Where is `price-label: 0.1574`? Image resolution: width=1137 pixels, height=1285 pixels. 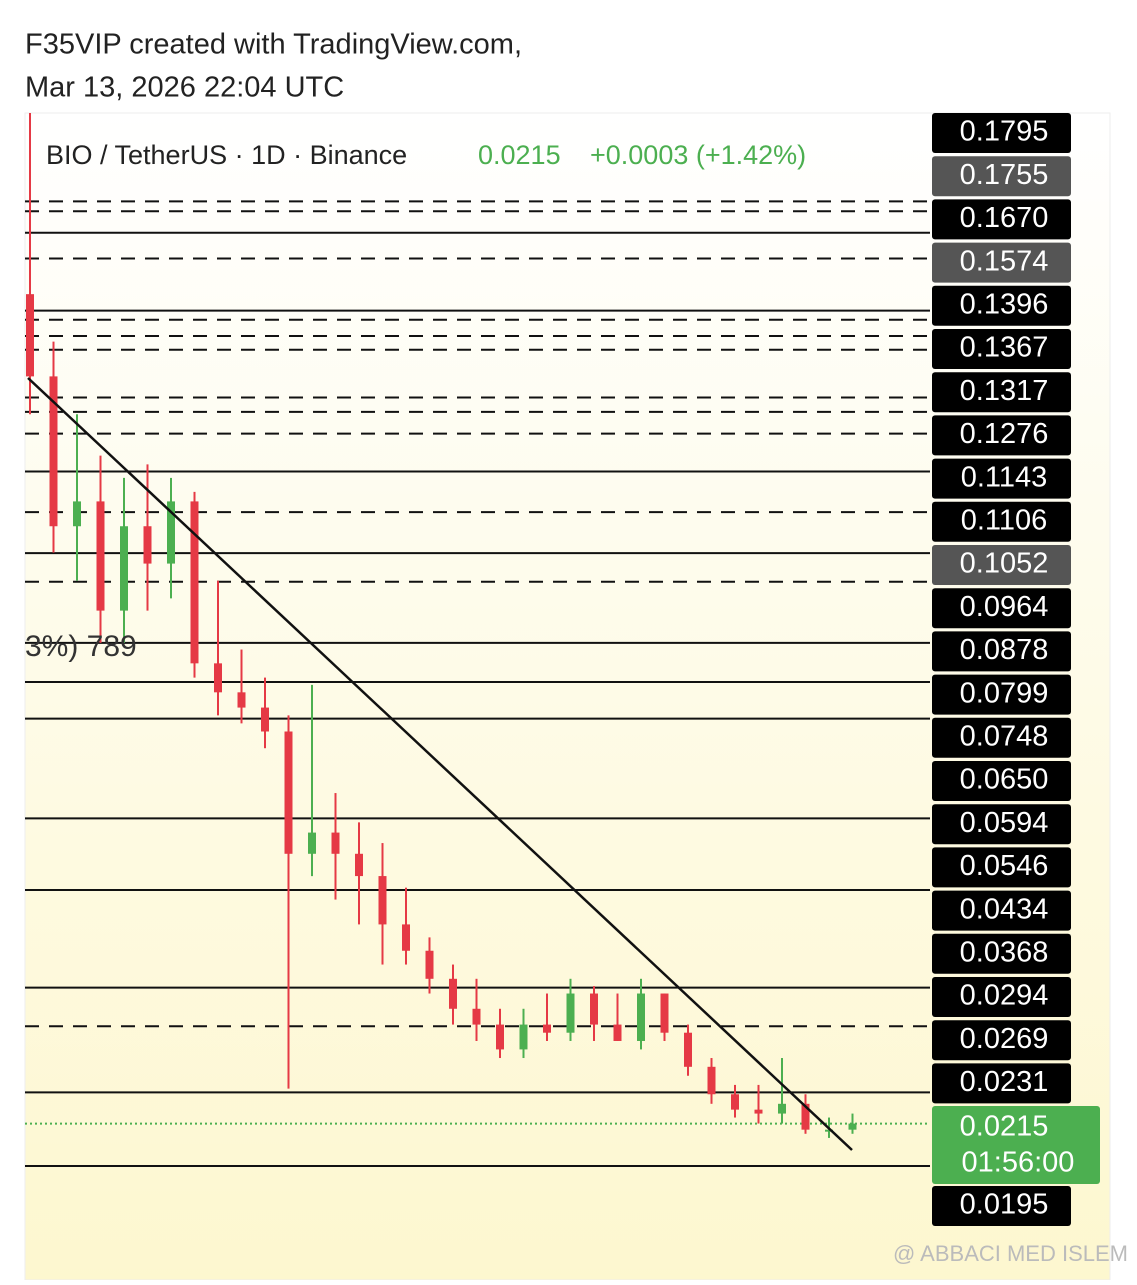
price-label: 0.1574 is located at coordinates (1004, 261).